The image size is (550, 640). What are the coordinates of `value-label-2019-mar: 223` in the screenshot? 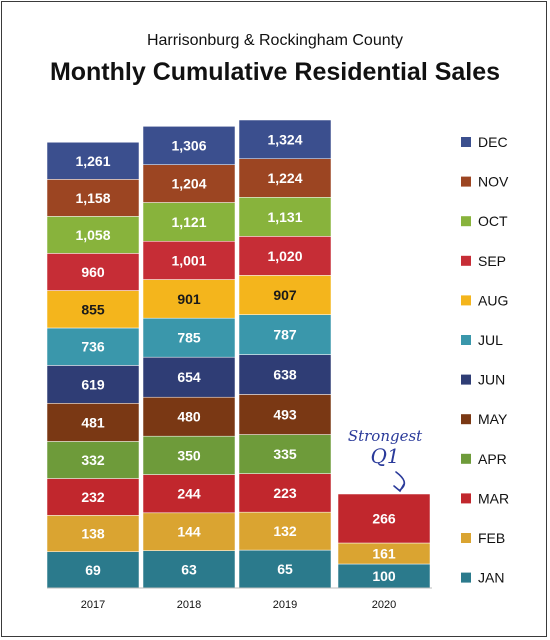 It's located at (285, 493).